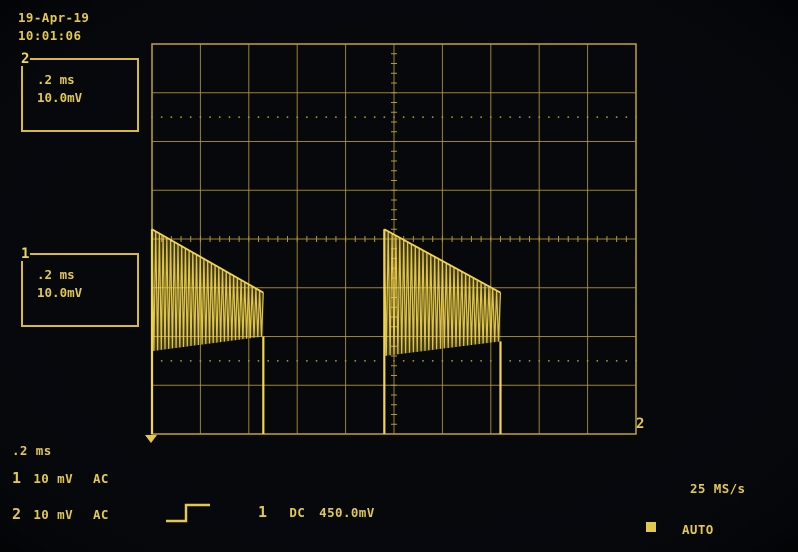 This screenshot has width=798, height=552. Describe the element at coordinates (59, 292) in the screenshot. I see `channel1-volts-div: 10.0mV` at that location.